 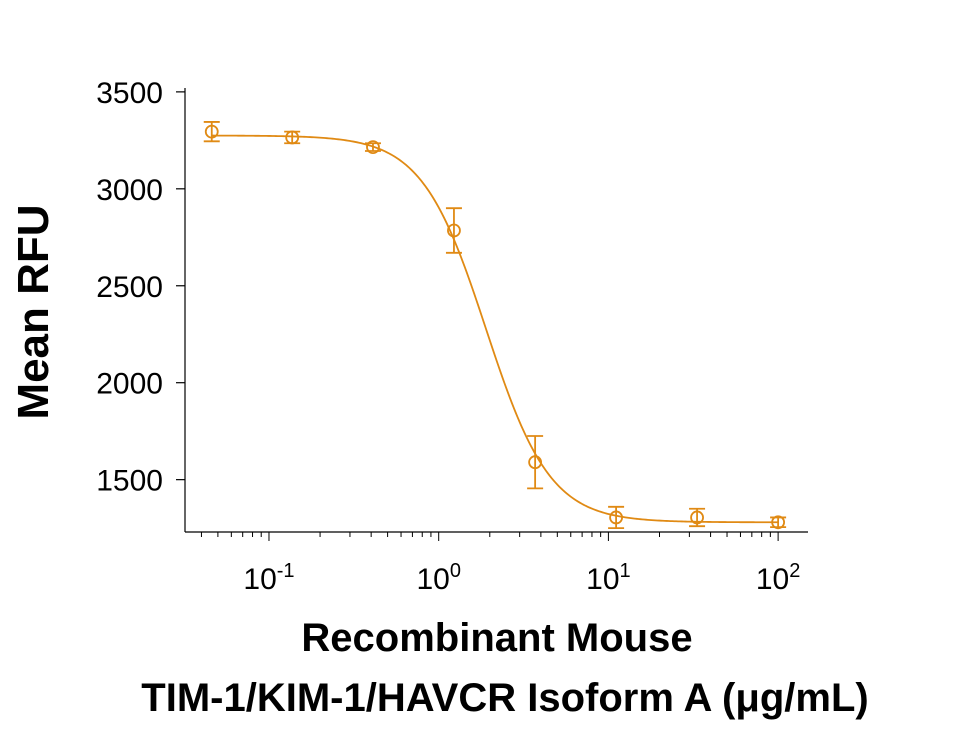 I want to click on x-tick-label: 10², so click(x=778, y=578).